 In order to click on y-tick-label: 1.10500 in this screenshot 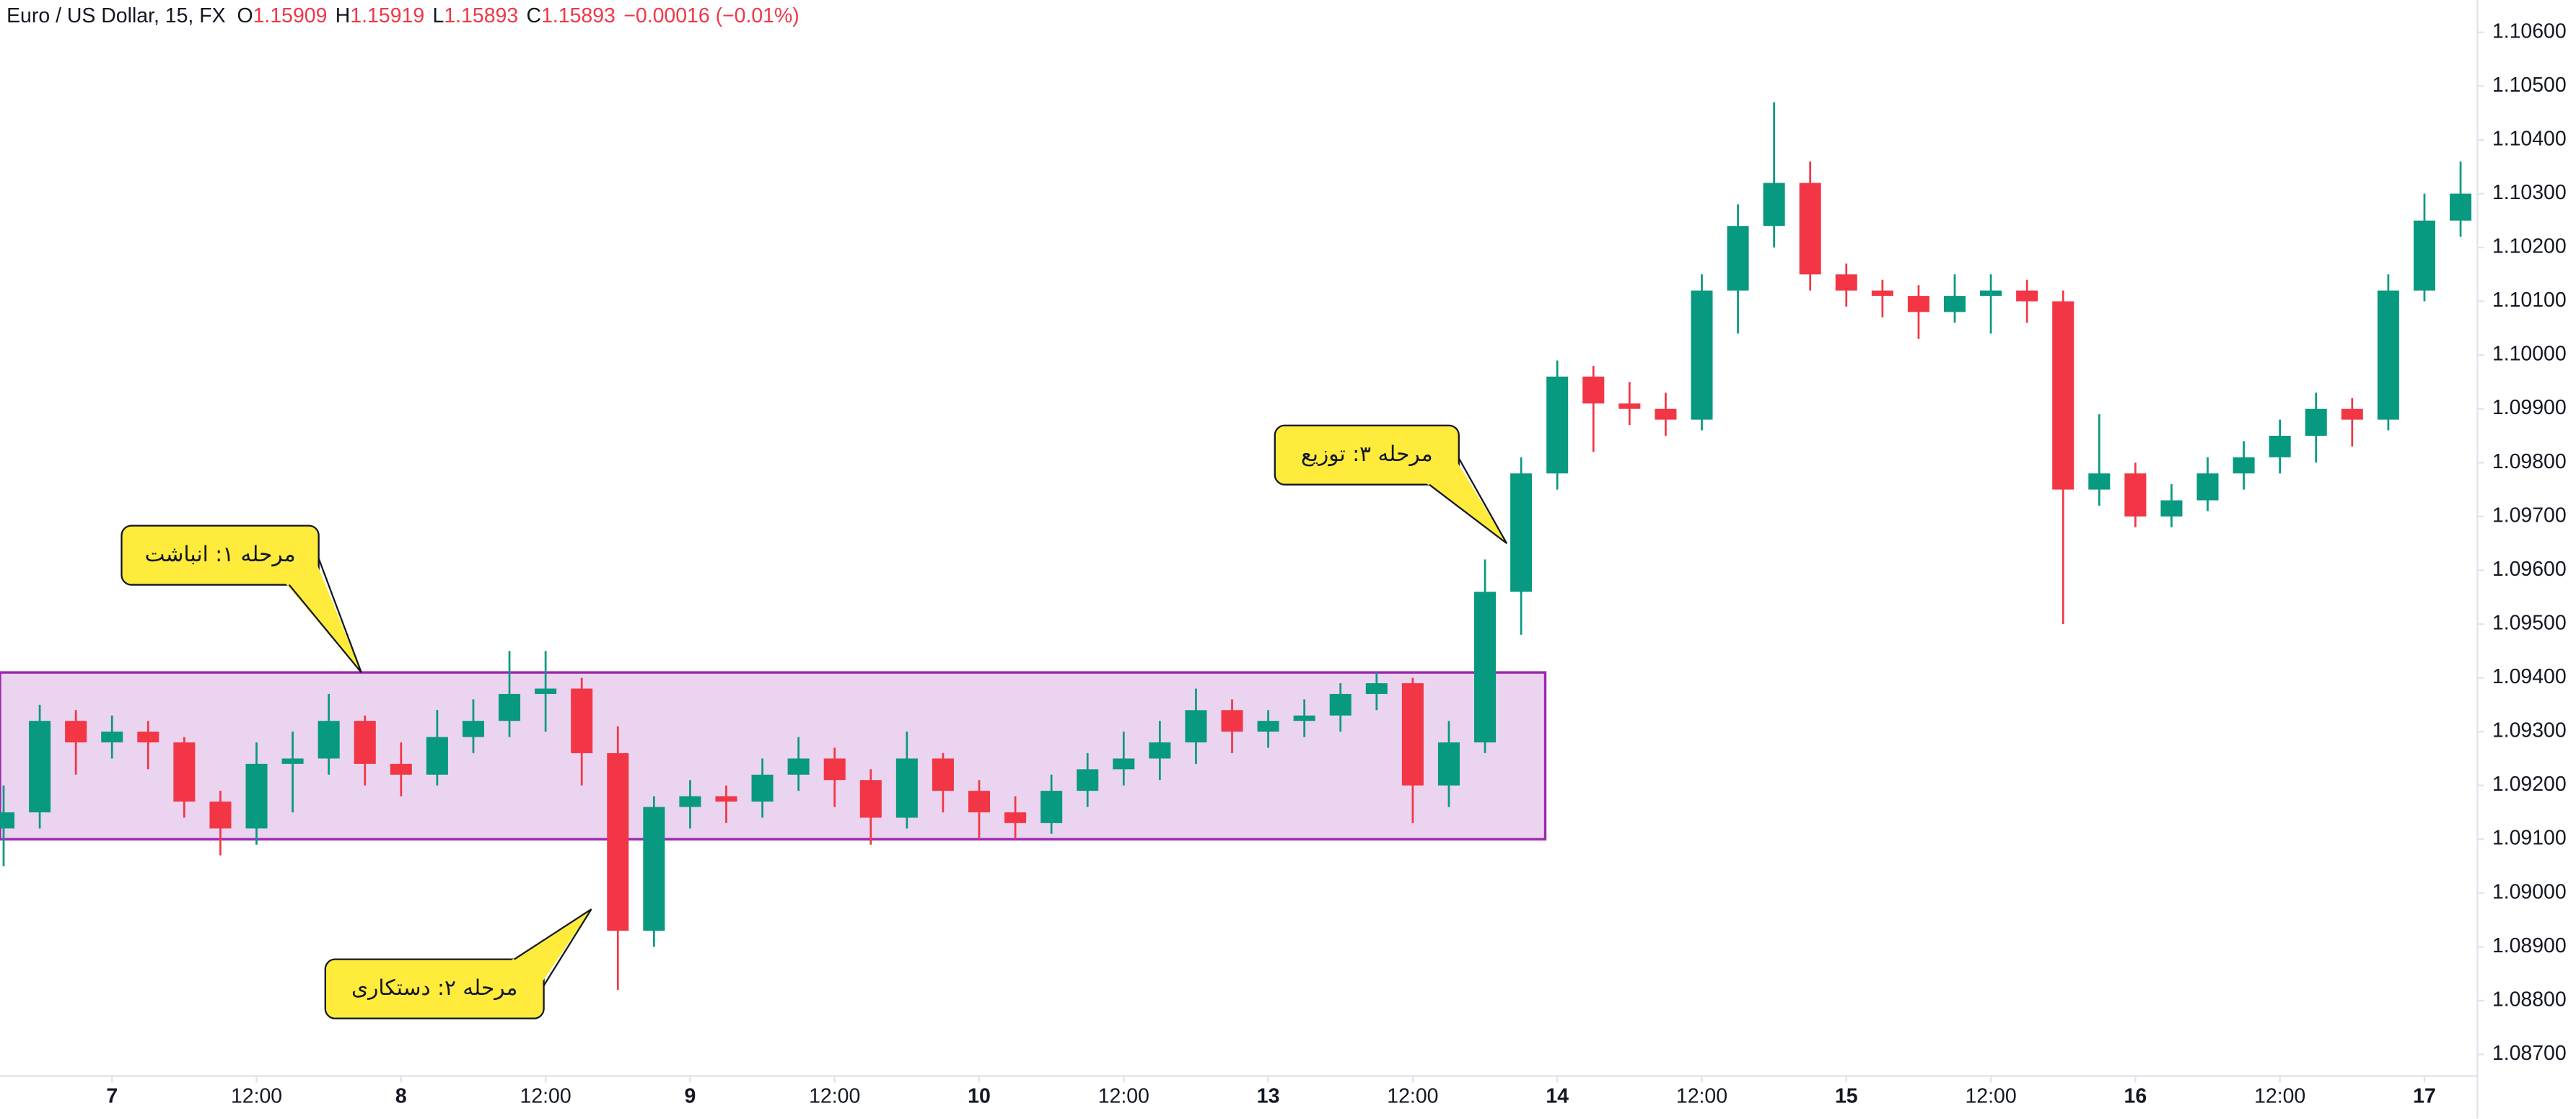, I will do `click(2529, 85)`.